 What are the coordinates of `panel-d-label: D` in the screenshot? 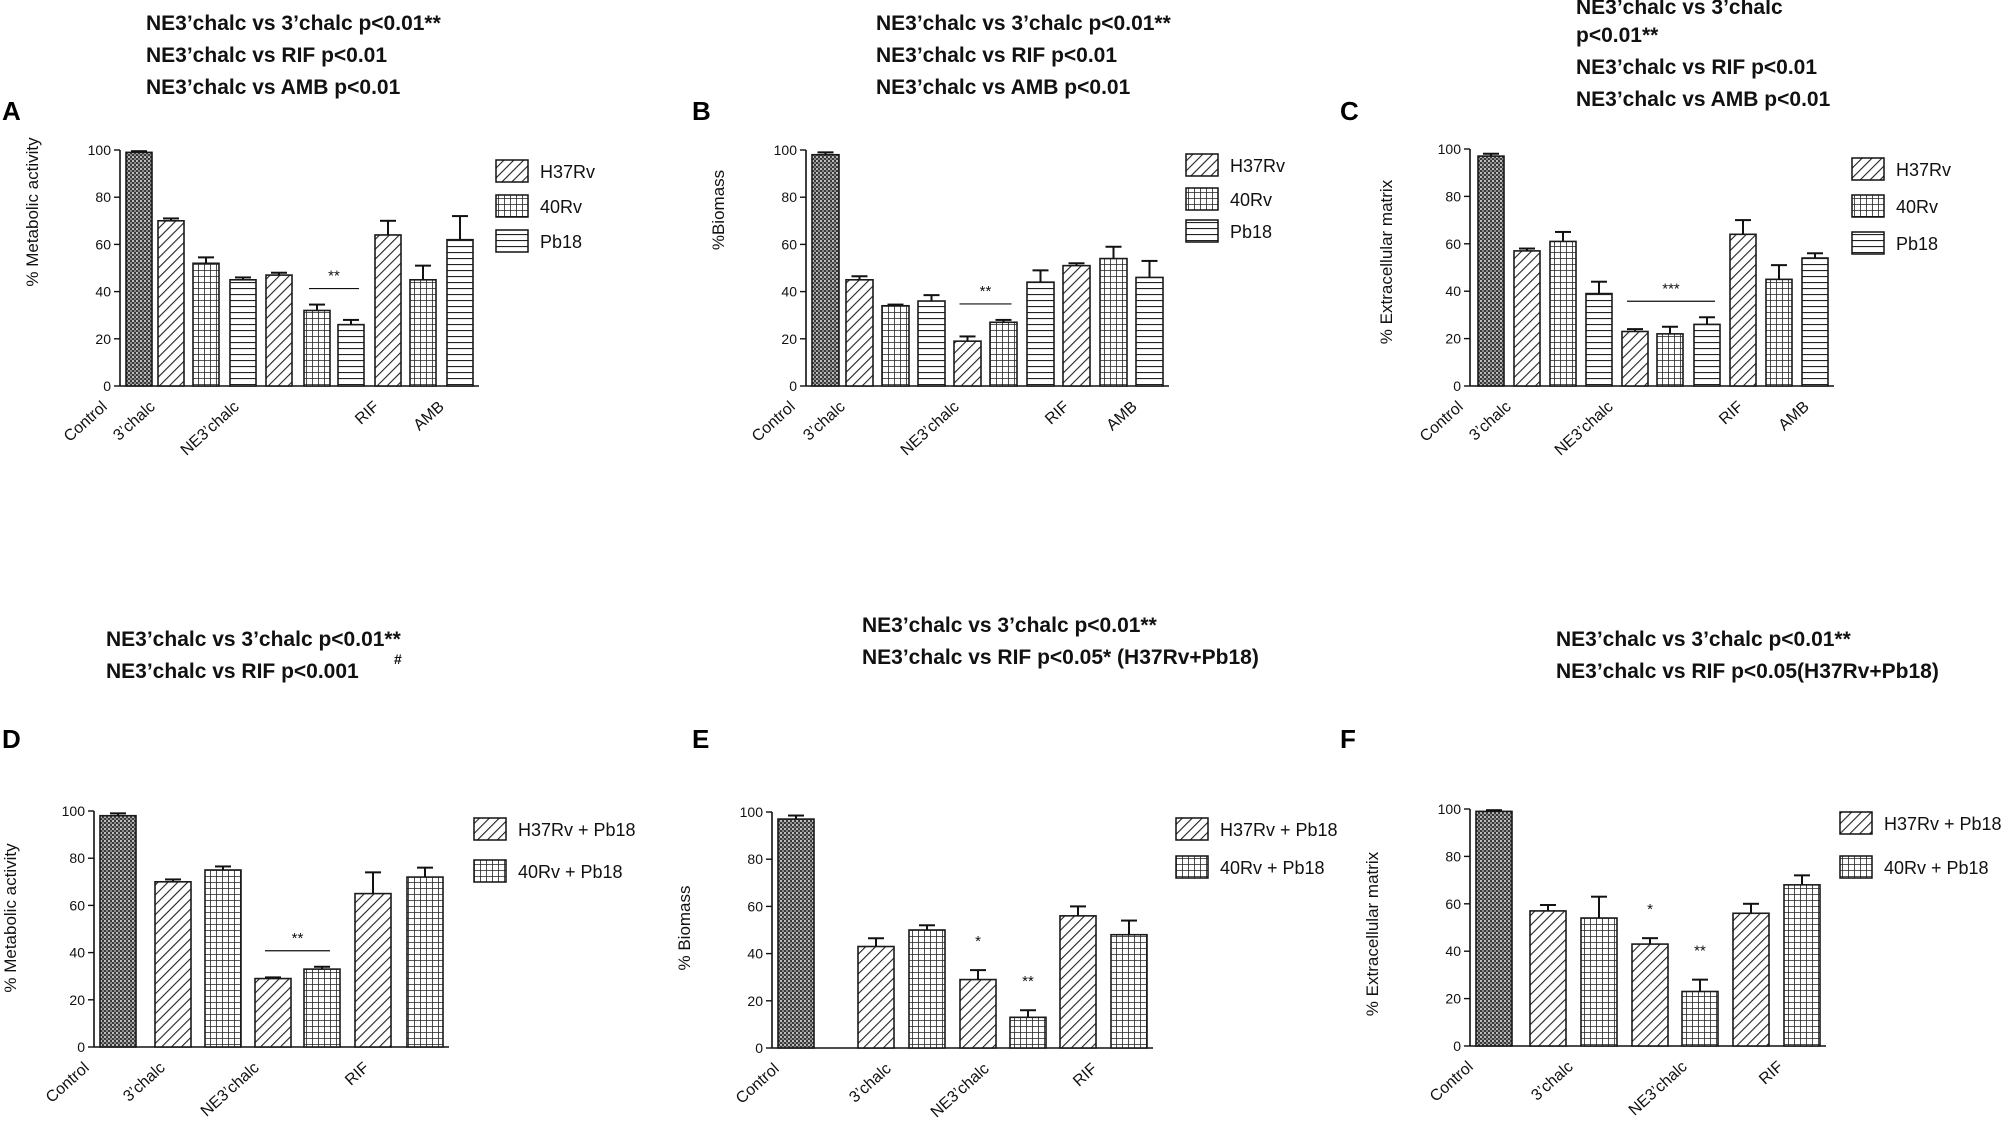 It's located at (11, 739).